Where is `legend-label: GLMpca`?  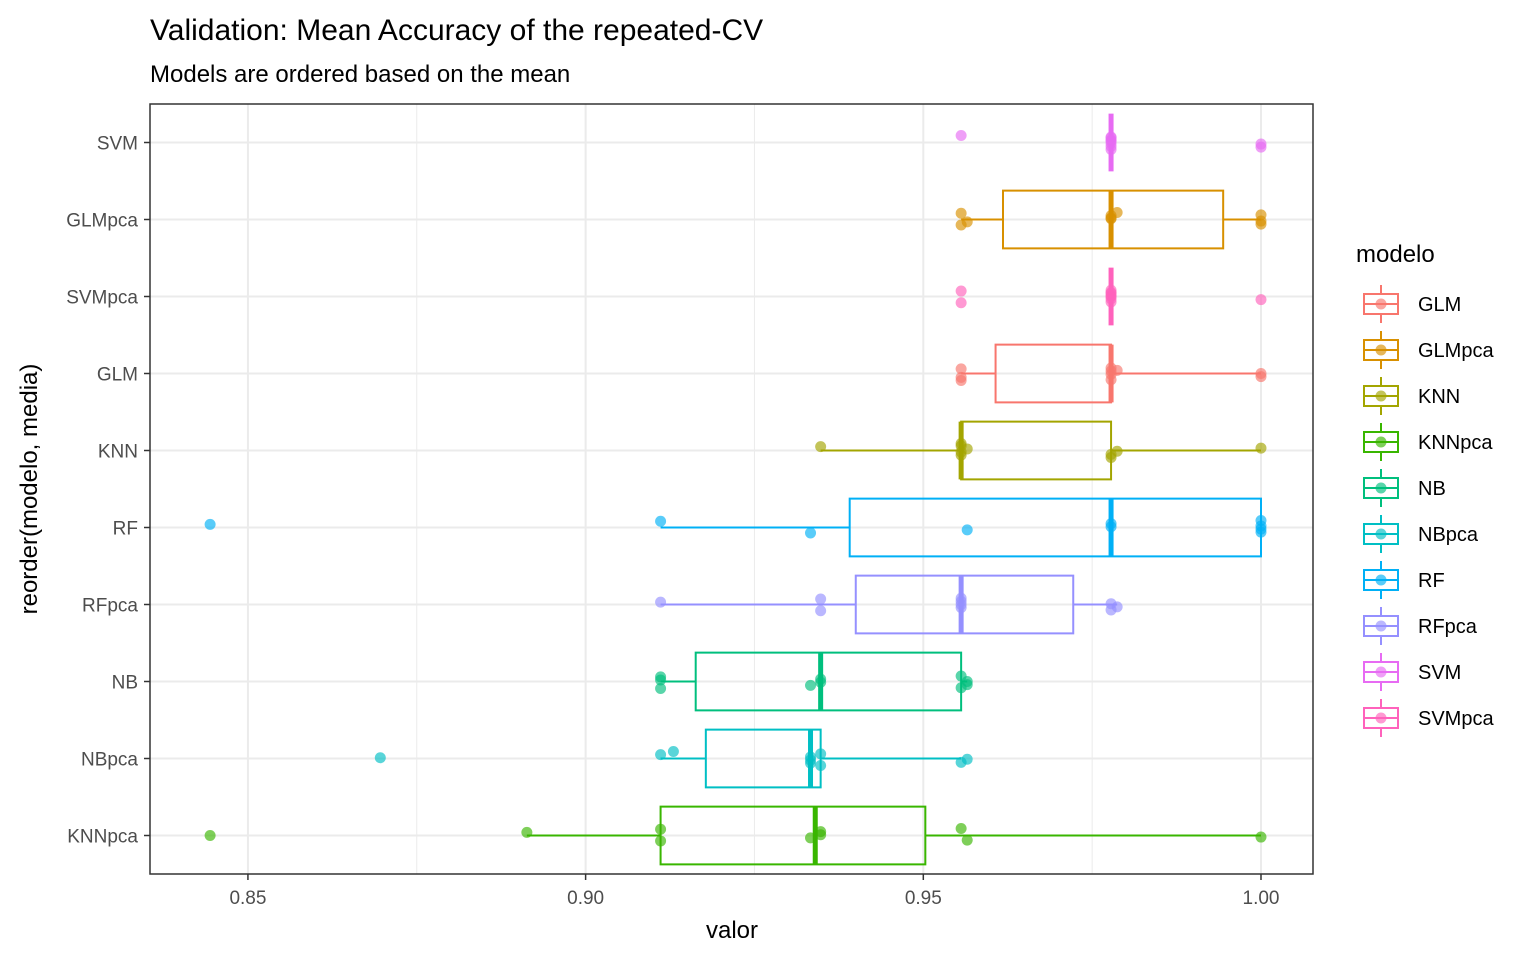
legend-label: GLMpca is located at coordinates (1456, 351).